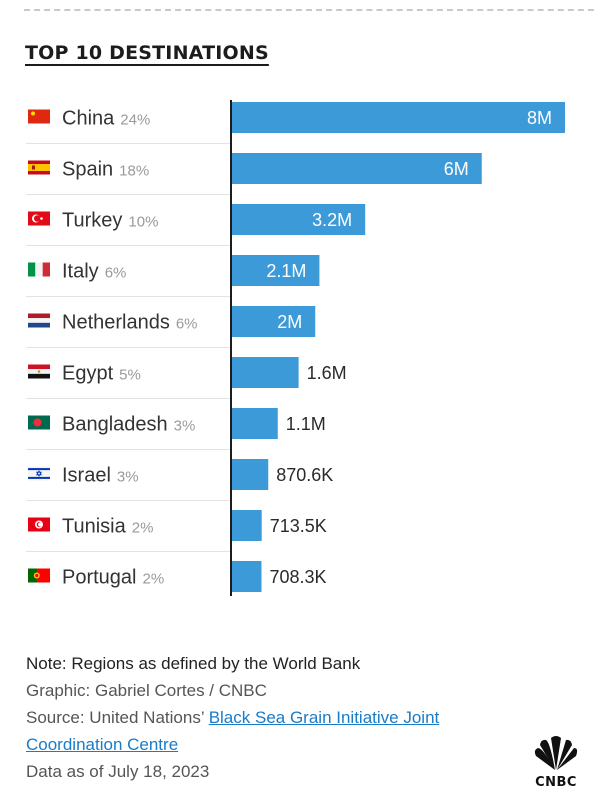  Describe the element at coordinates (146, 690) in the screenshot. I see `footer-graphic-credit: Graphic: Gabriel Cortes / CNBC` at that location.